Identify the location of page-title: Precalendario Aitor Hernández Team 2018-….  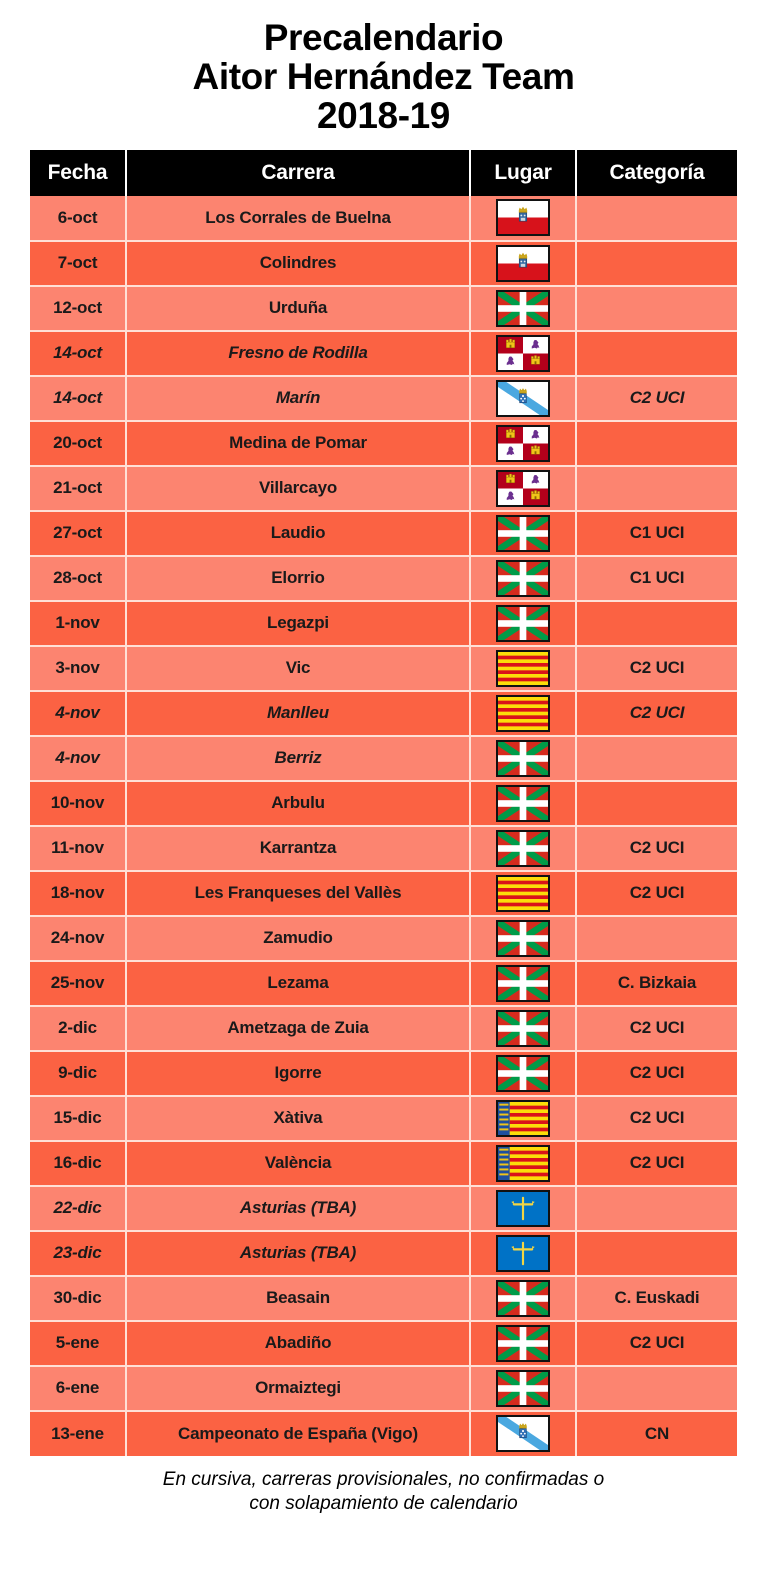
(383, 68).